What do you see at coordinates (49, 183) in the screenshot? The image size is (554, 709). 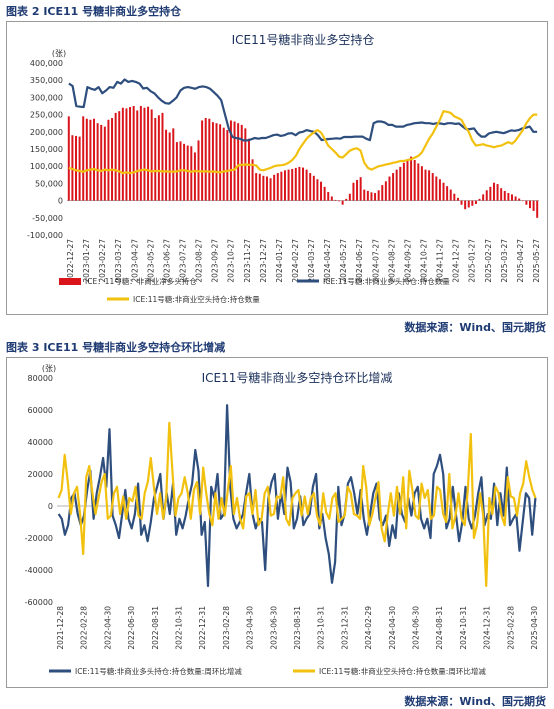 I see `chart1-y-tick-label: 50,000` at bounding box center [49, 183].